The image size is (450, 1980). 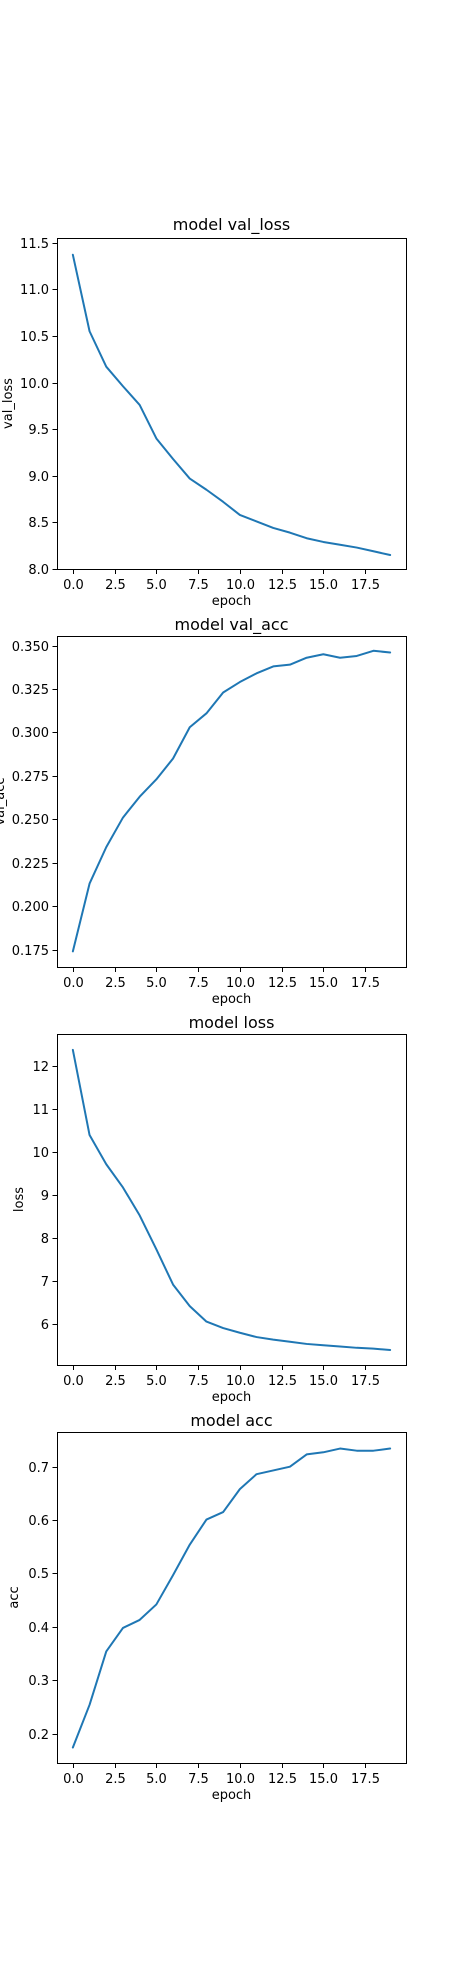 What do you see at coordinates (30, 733) in the screenshot?
I see `y-tick-label: 0.300` at bounding box center [30, 733].